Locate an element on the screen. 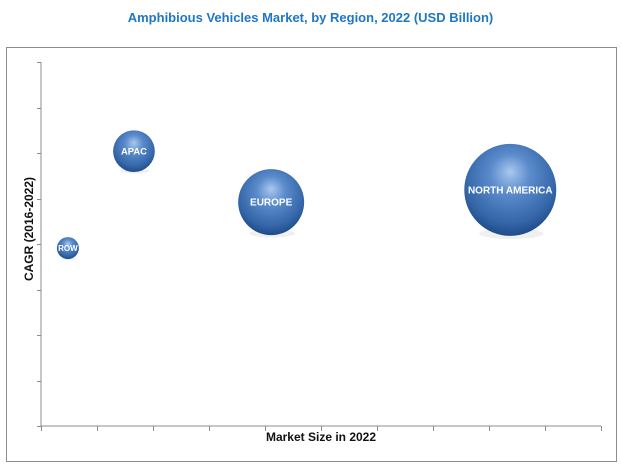  bubble-label: NORTH AMERICA is located at coordinates (510, 190).